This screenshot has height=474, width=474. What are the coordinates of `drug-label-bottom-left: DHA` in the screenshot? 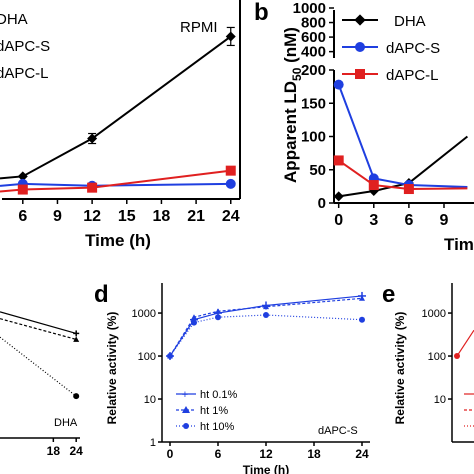 It's located at (66, 423).